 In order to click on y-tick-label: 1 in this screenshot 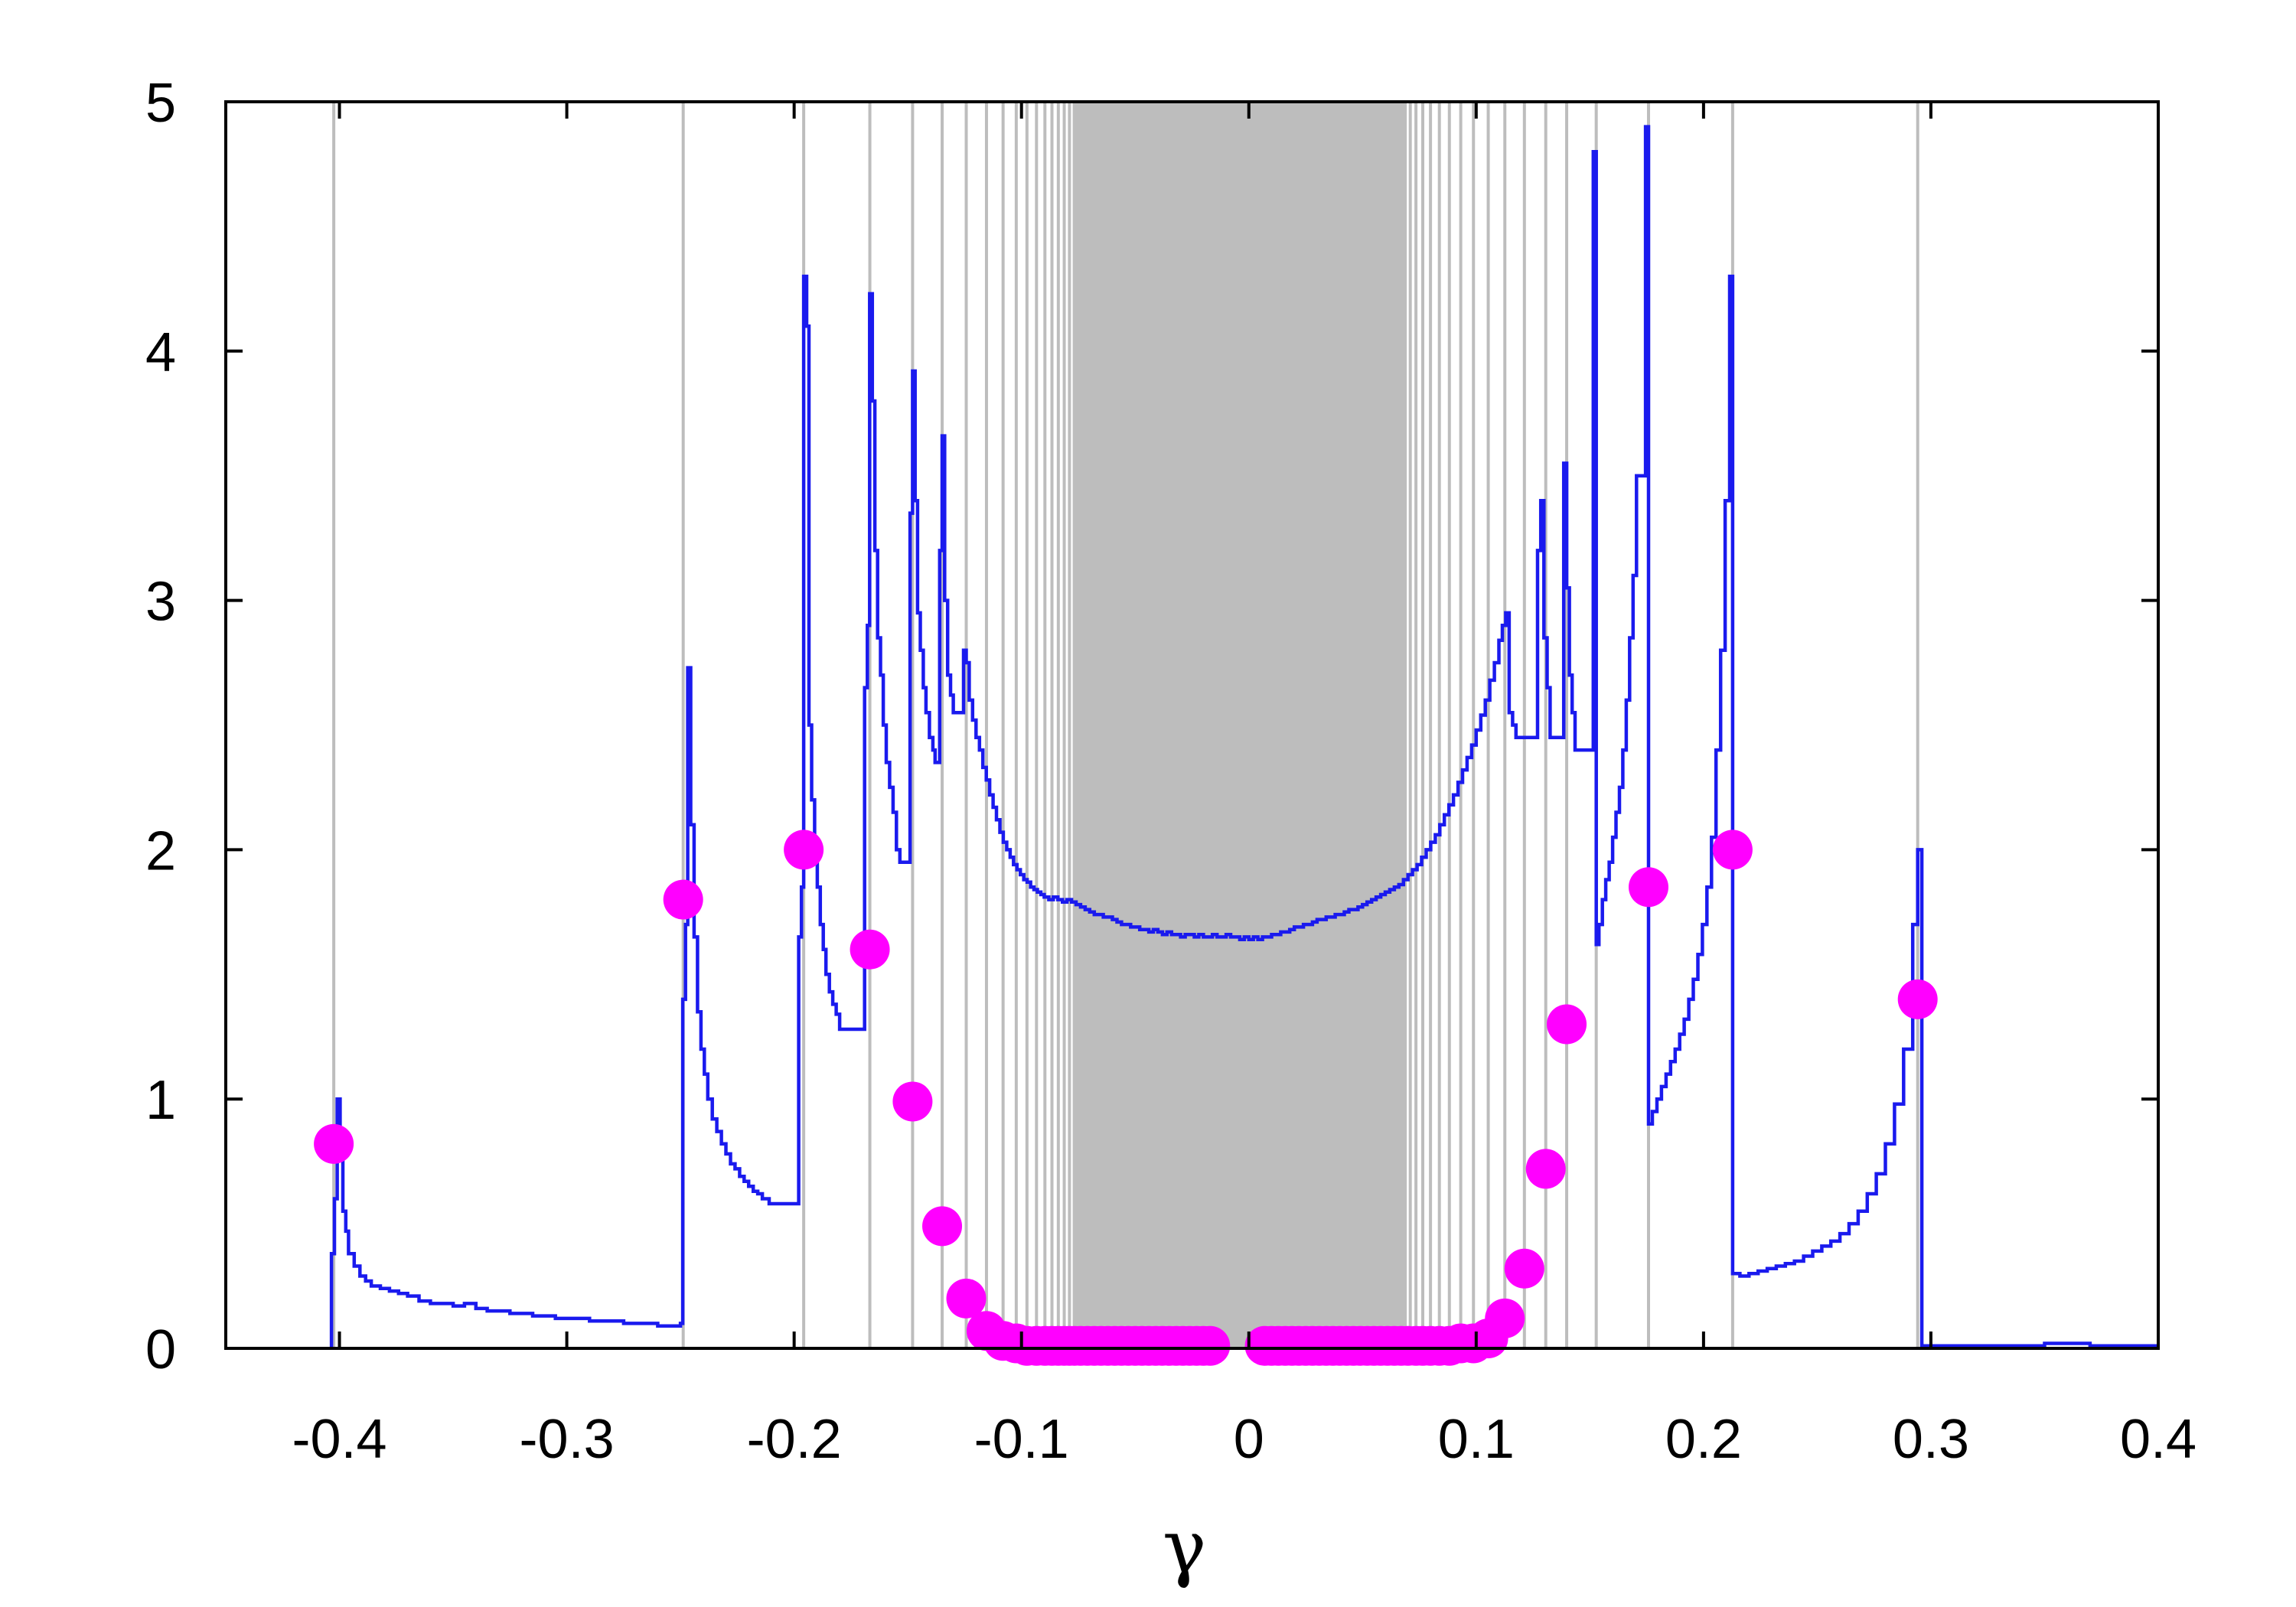, I will do `click(160, 1100)`.